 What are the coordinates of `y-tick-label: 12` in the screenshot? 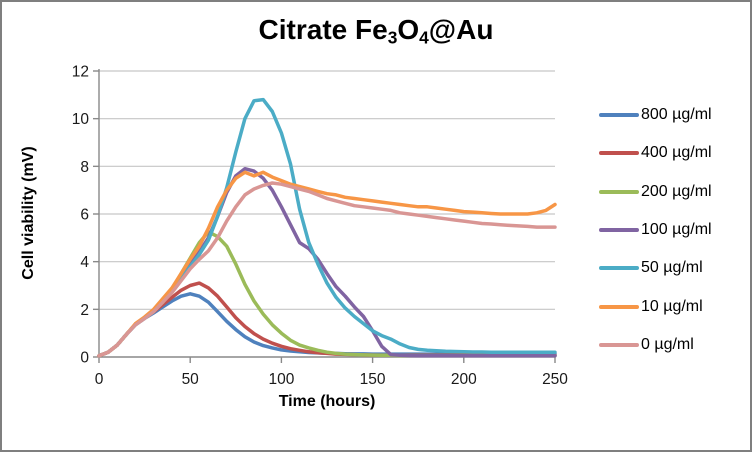 It's located at (80, 71).